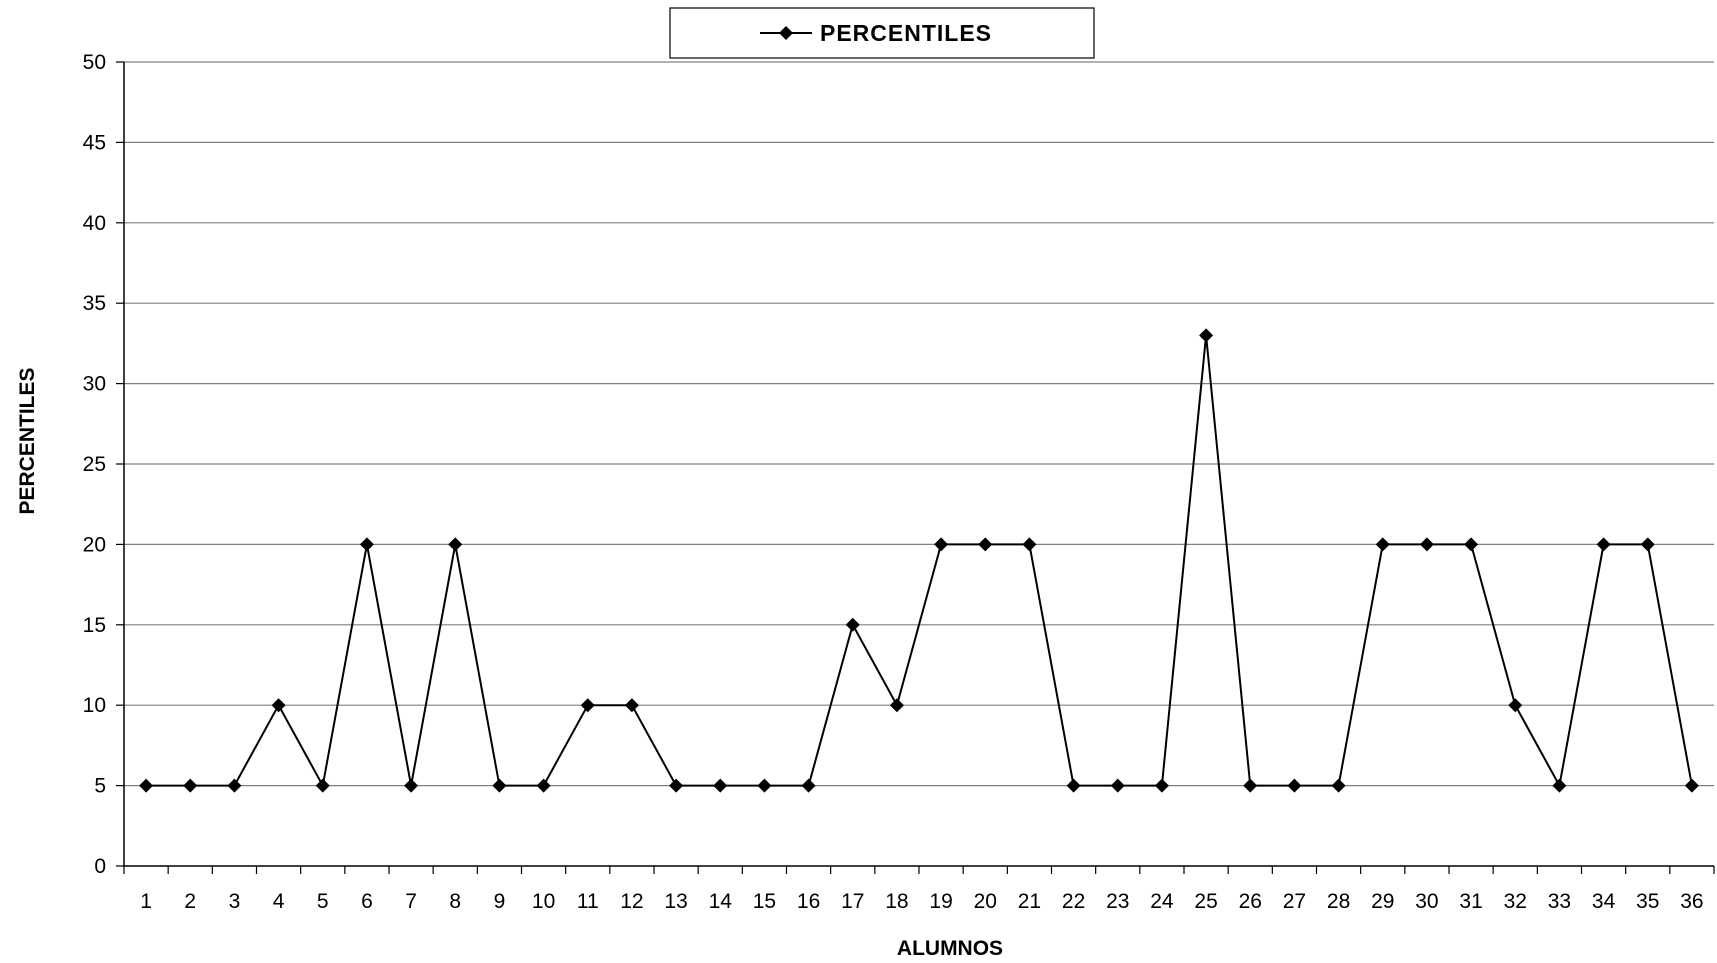 The height and width of the screenshot is (963, 1717). What do you see at coordinates (1426, 901) in the screenshot?
I see `x-tick-label-30: 30` at bounding box center [1426, 901].